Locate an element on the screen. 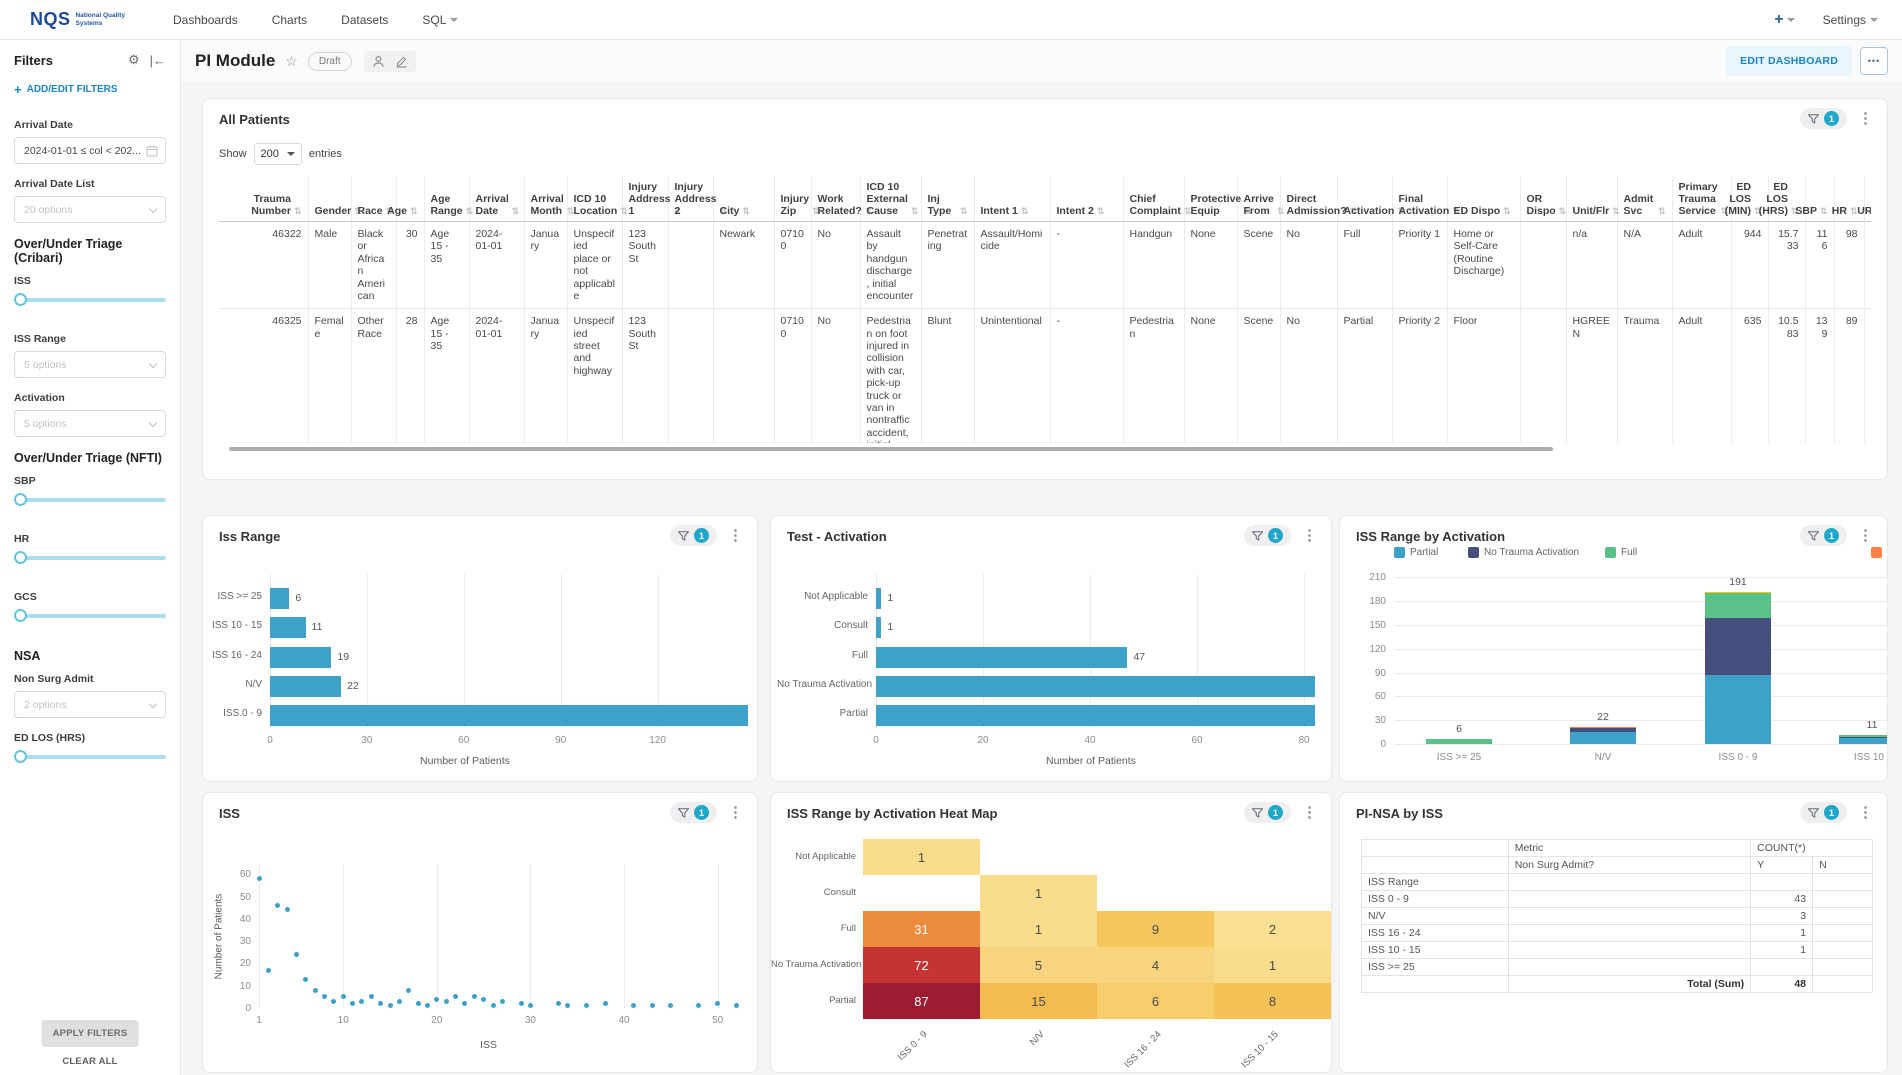 The width and height of the screenshot is (1902, 1075). column-header: Gender ⇅ is located at coordinates (335, 199).